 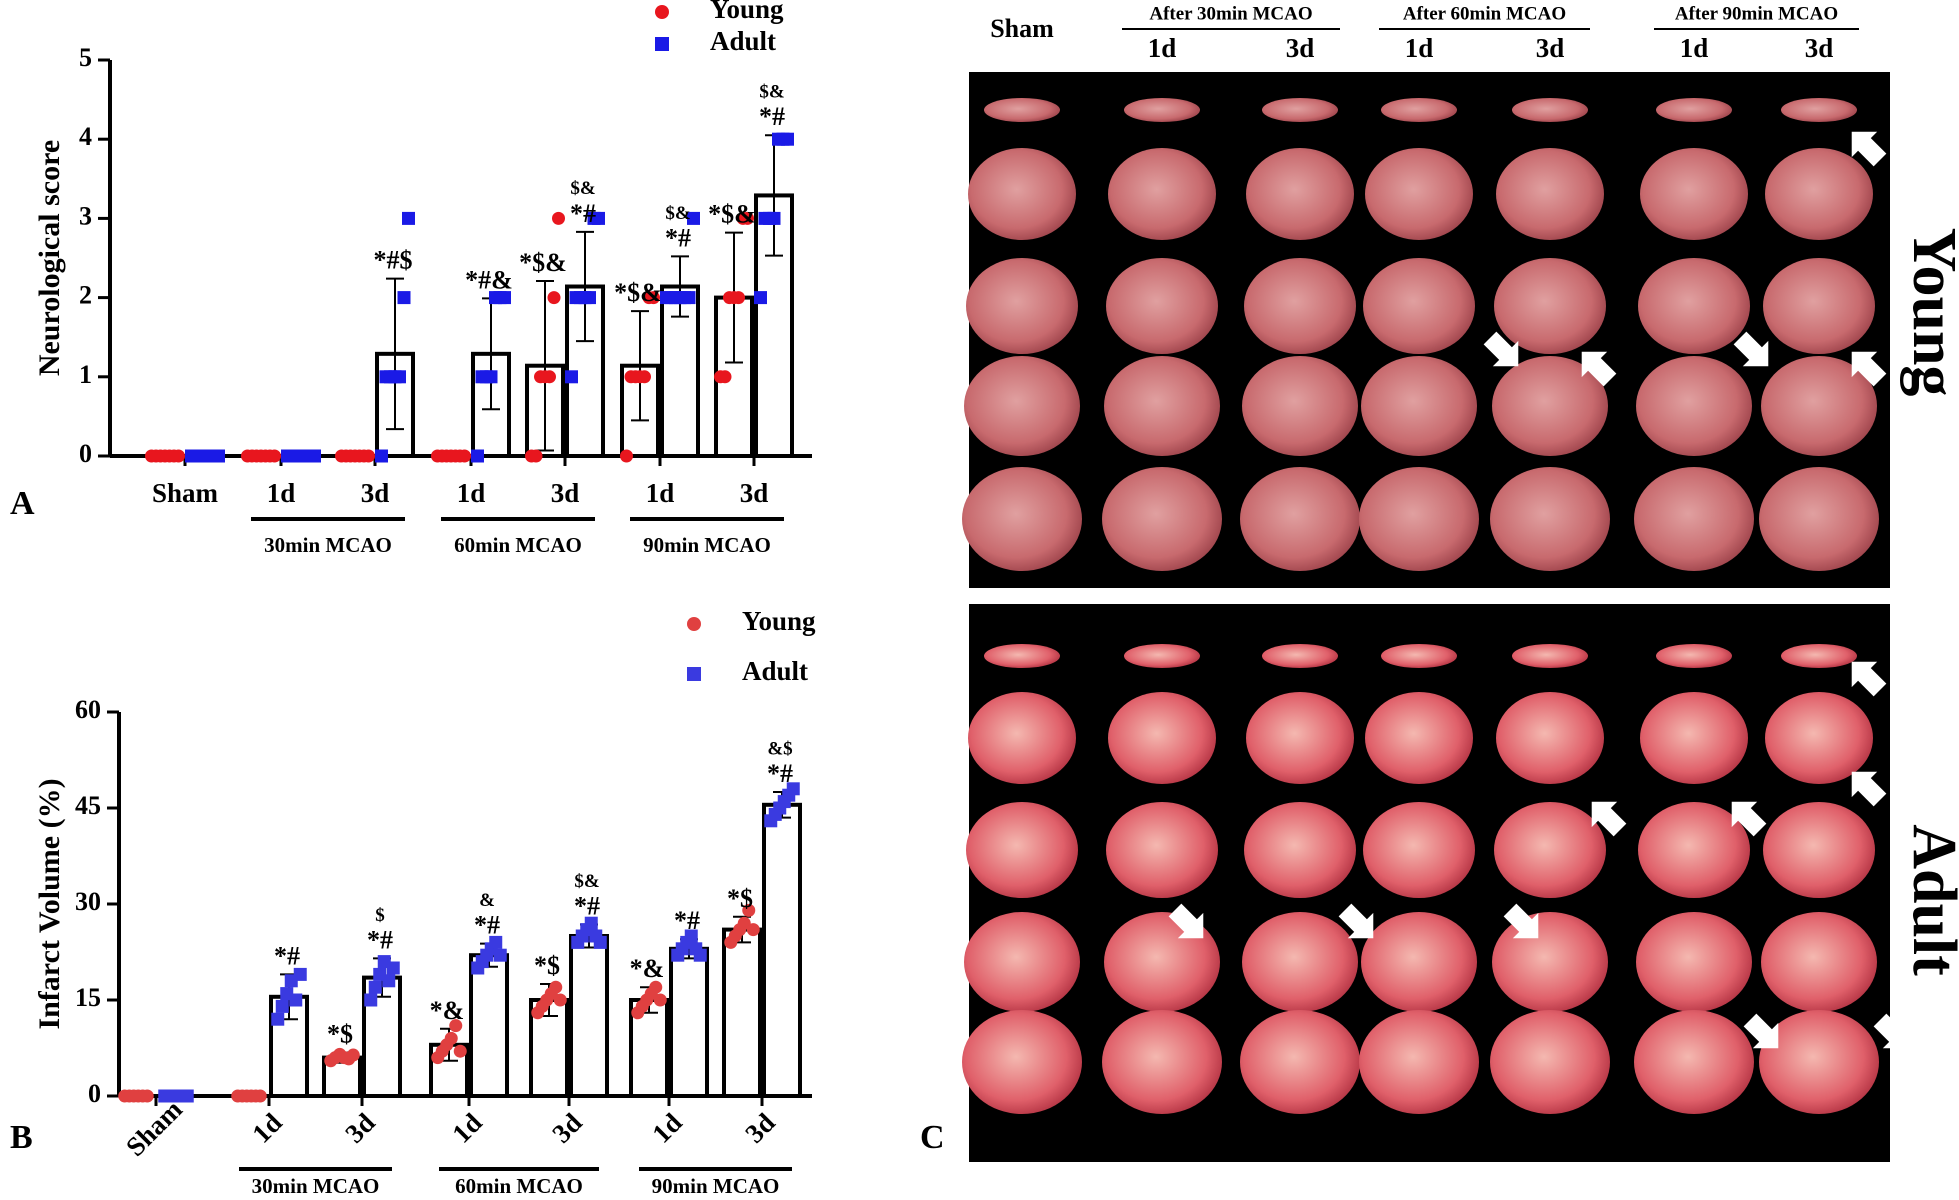 What do you see at coordinates (88, 901) in the screenshot?
I see `y-tick-label: 30` at bounding box center [88, 901].